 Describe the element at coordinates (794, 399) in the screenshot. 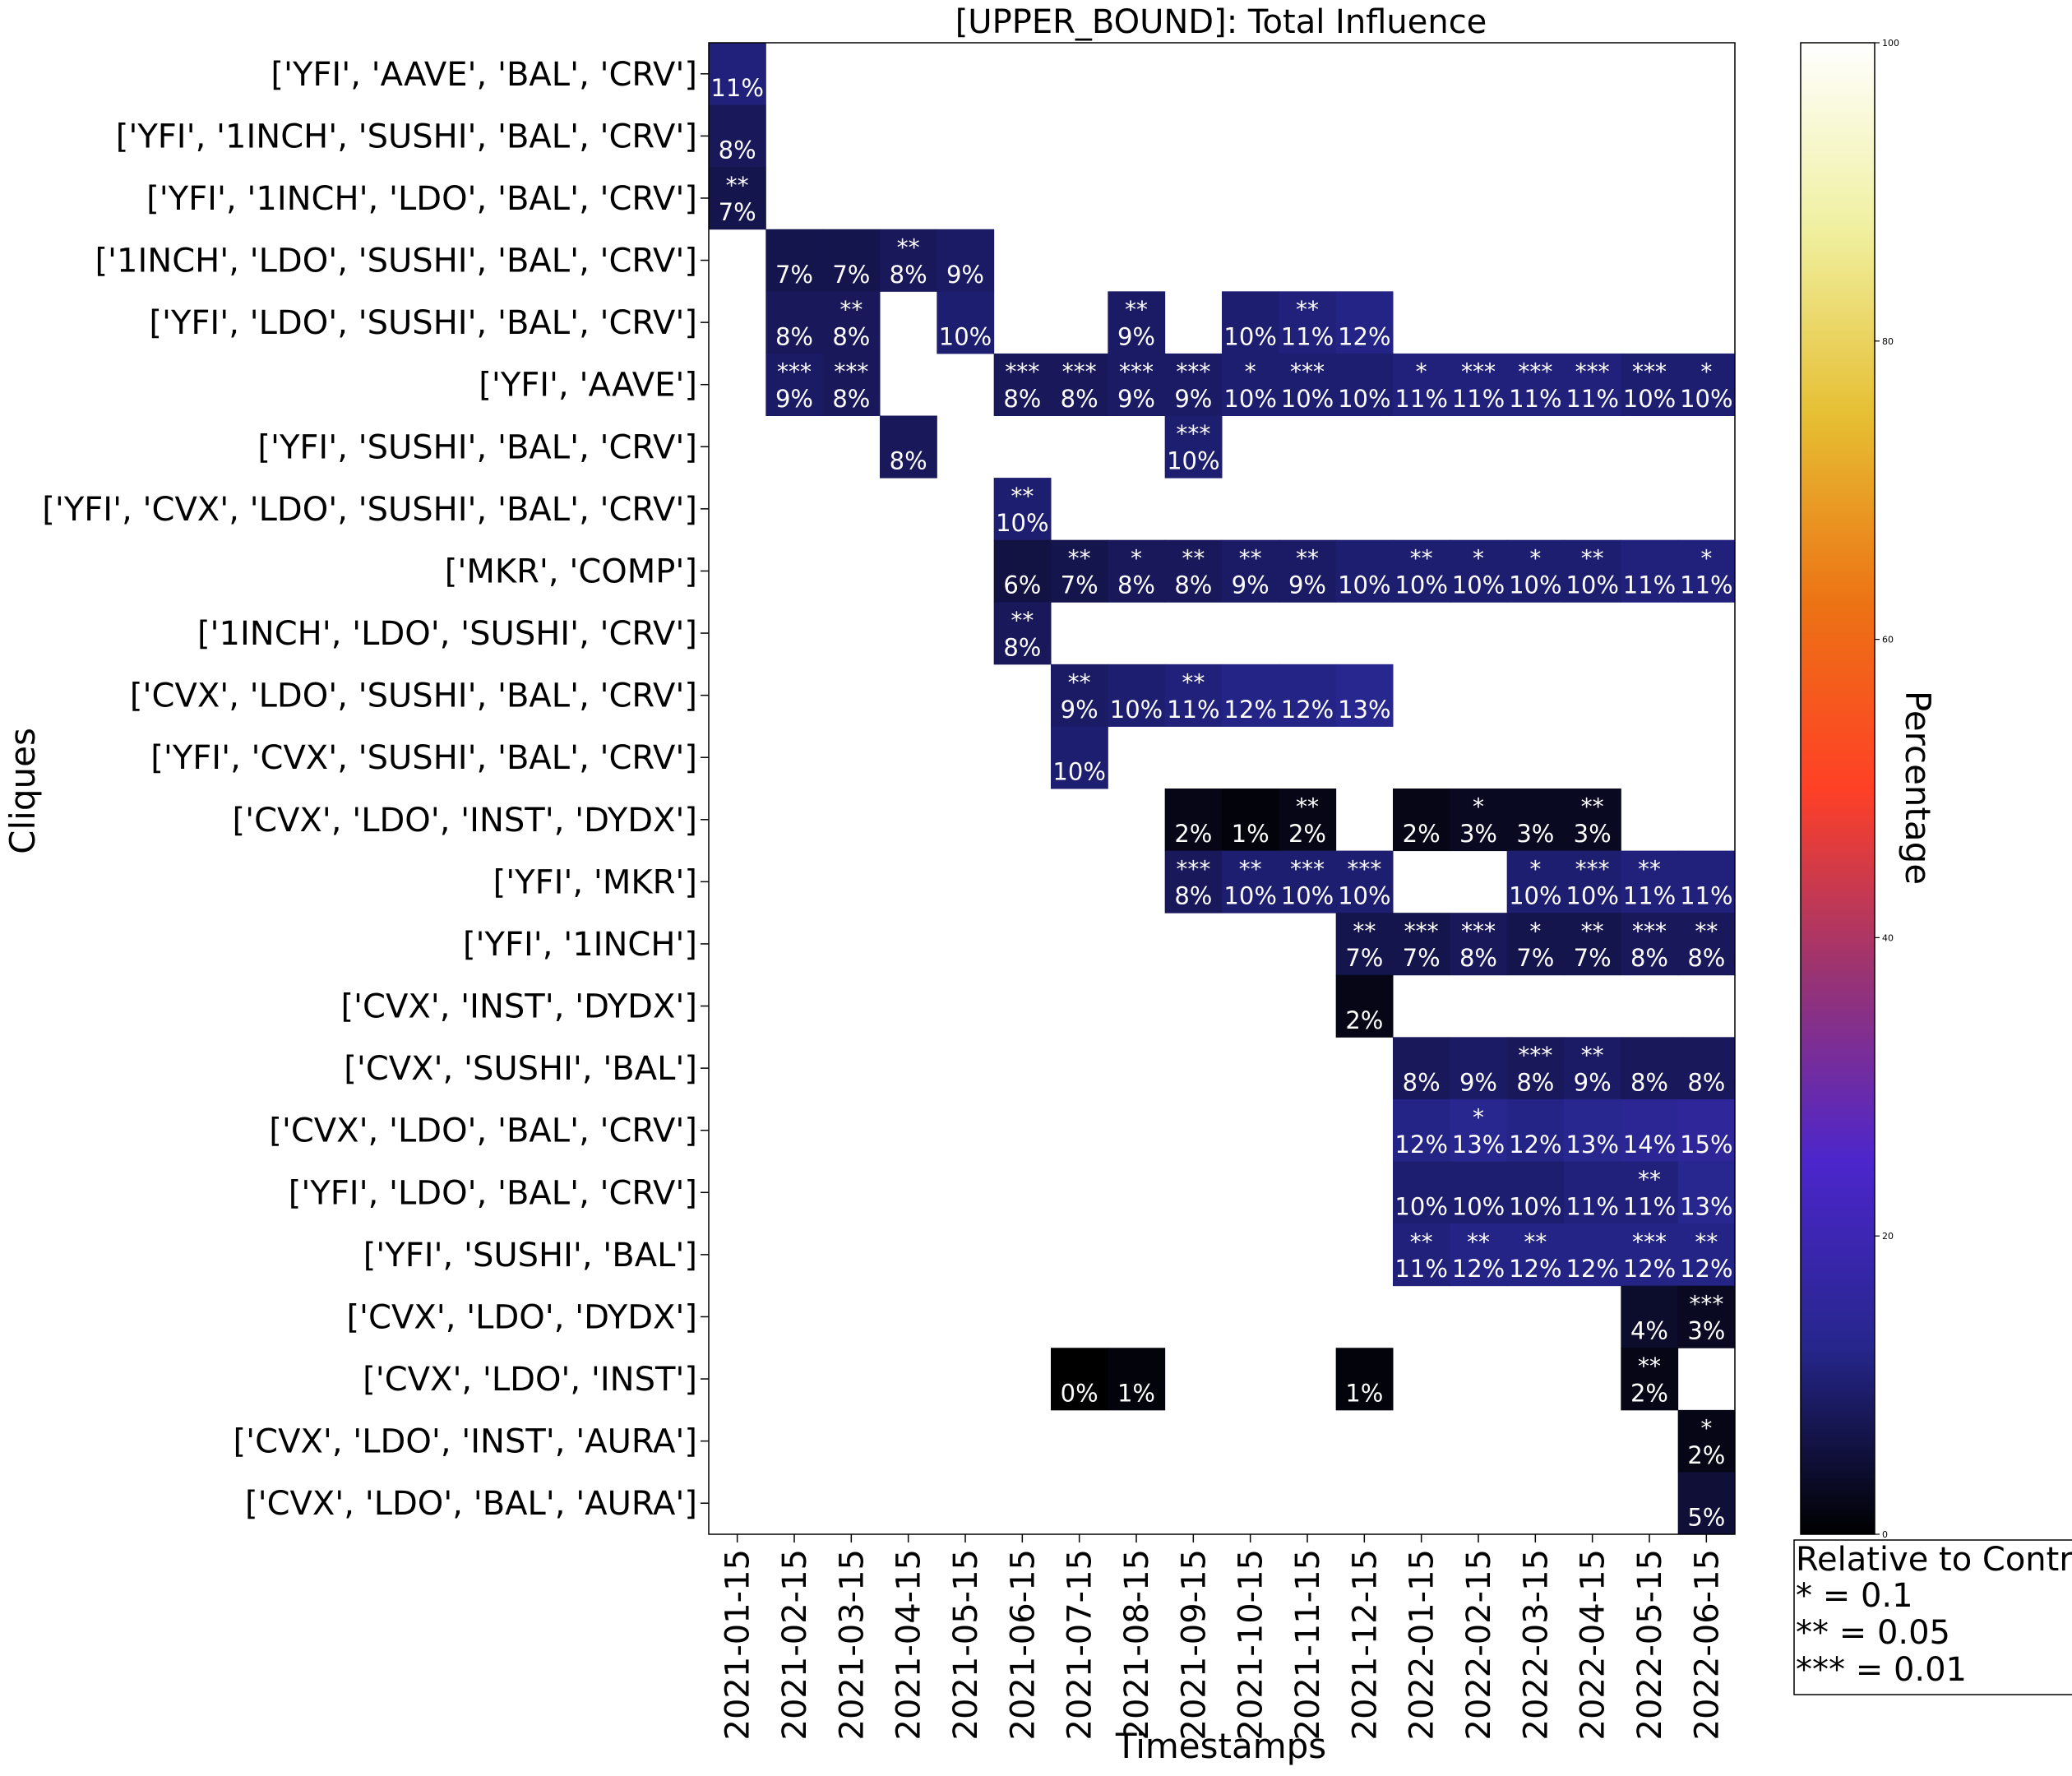

I see `cell-value-label: 9%` at that location.